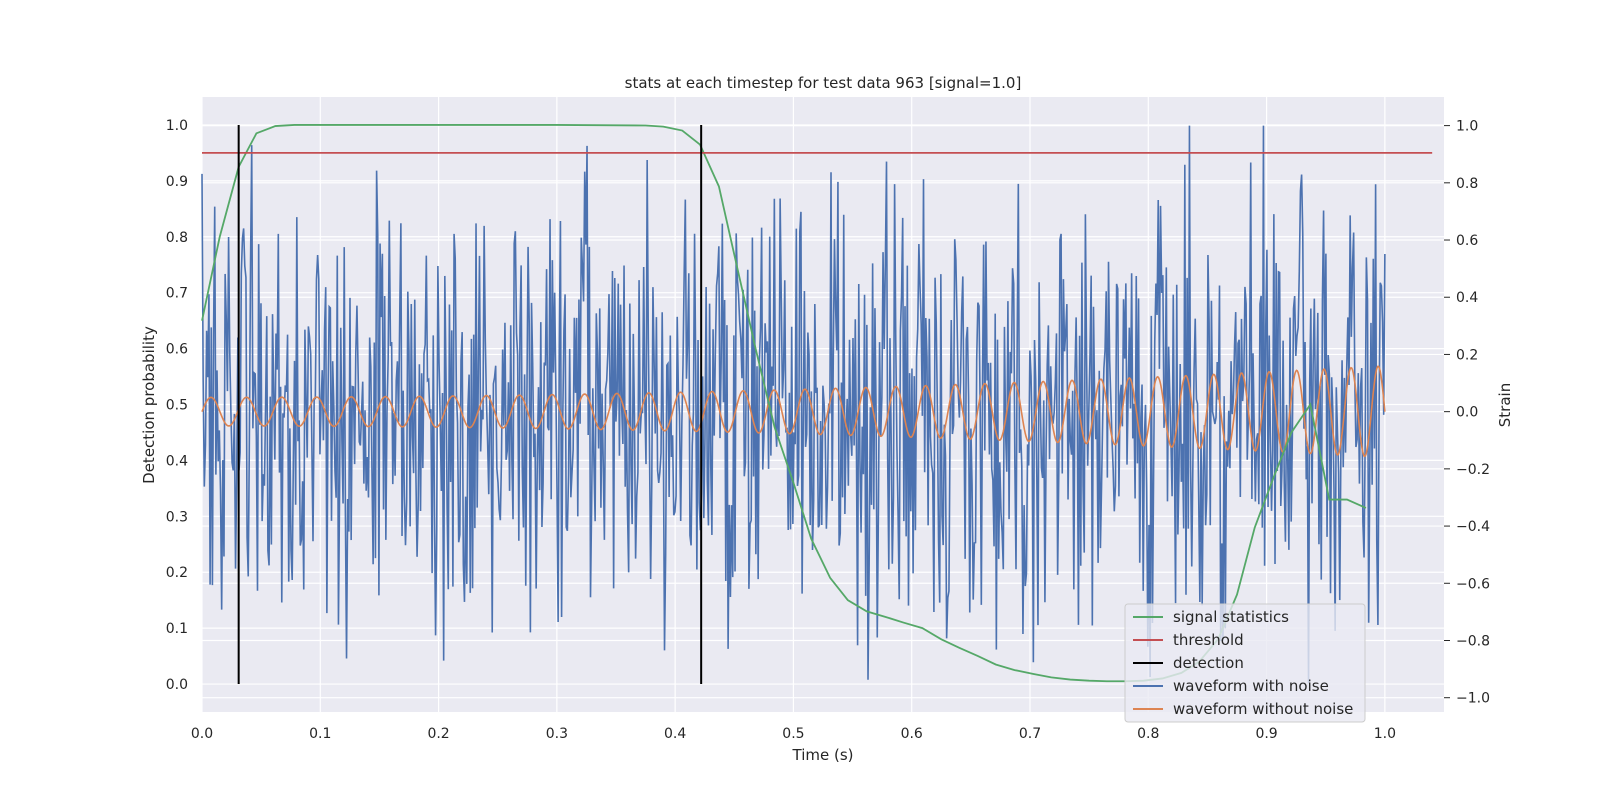 The height and width of the screenshot is (804, 1600). I want to click on right-y-tick-label: 1.0, so click(1467, 127).